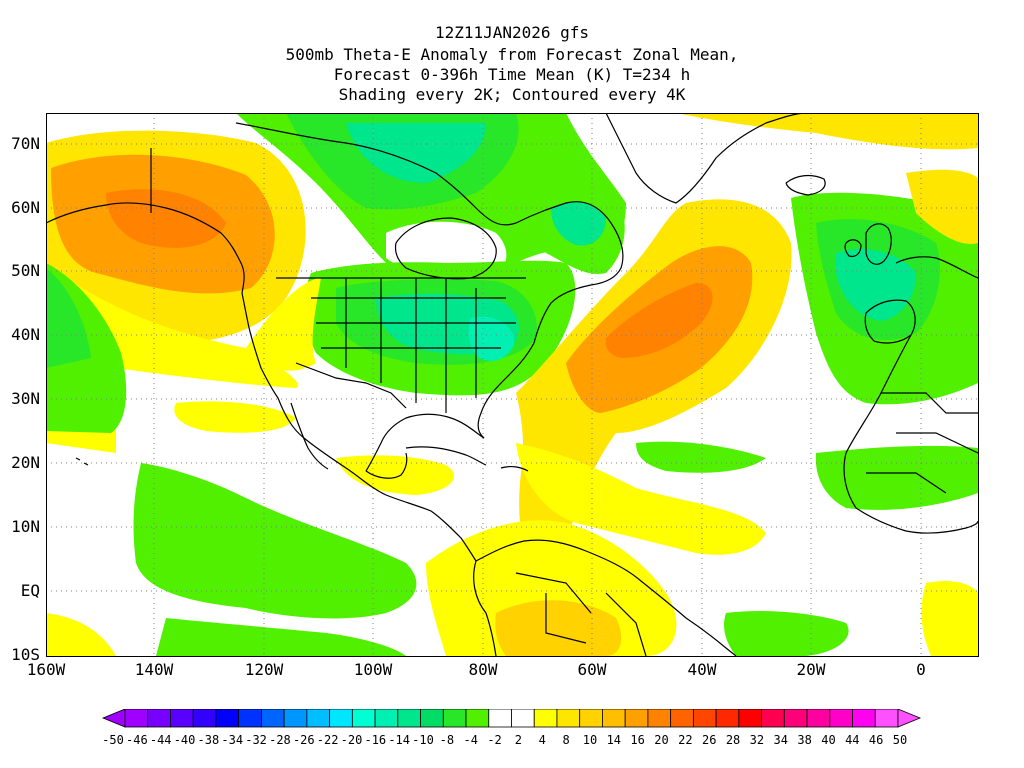 This screenshot has width=1024, height=768. Describe the element at coordinates (757, 740) in the screenshot. I see `colorbar-tick-label: 32` at that location.